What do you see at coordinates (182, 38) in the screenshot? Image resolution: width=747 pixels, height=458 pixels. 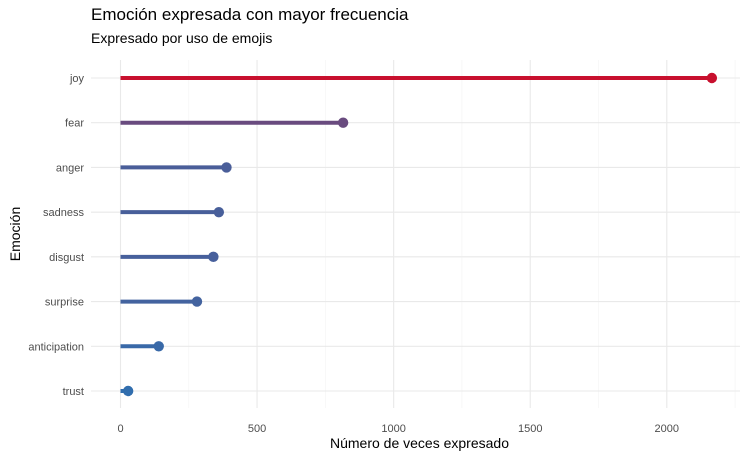 I see `chart-subtitle: Expresado por uso de emojis` at bounding box center [182, 38].